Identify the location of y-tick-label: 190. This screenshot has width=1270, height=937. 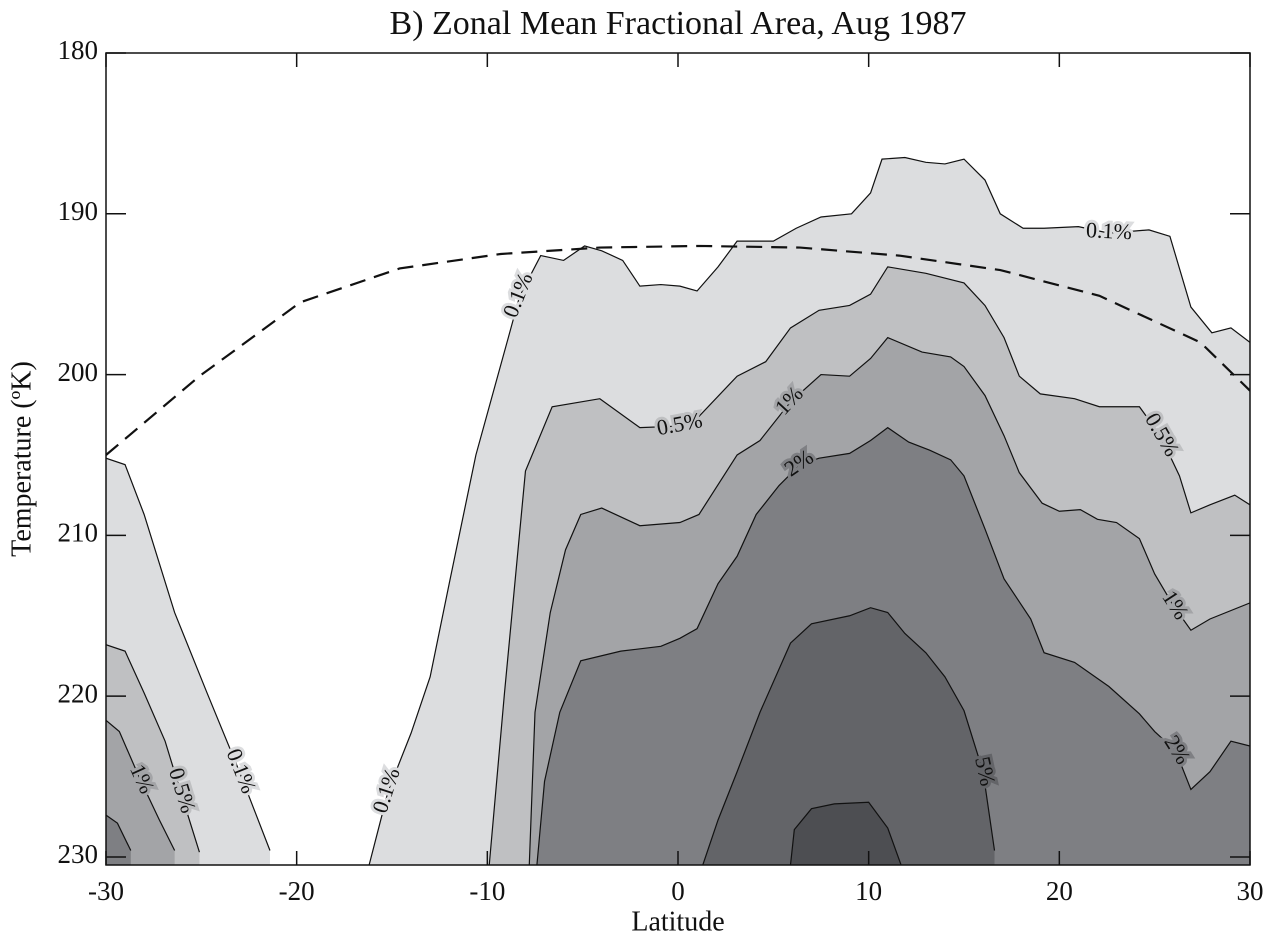
(78, 211).